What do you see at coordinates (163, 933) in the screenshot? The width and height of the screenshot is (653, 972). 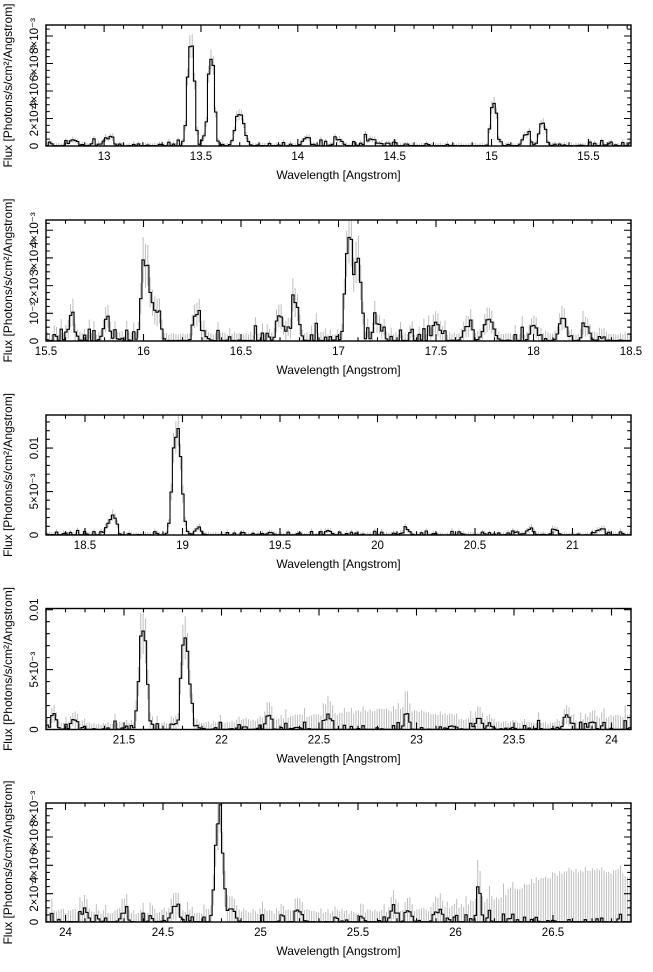 I see `x-tick-label: 24.5` at bounding box center [163, 933].